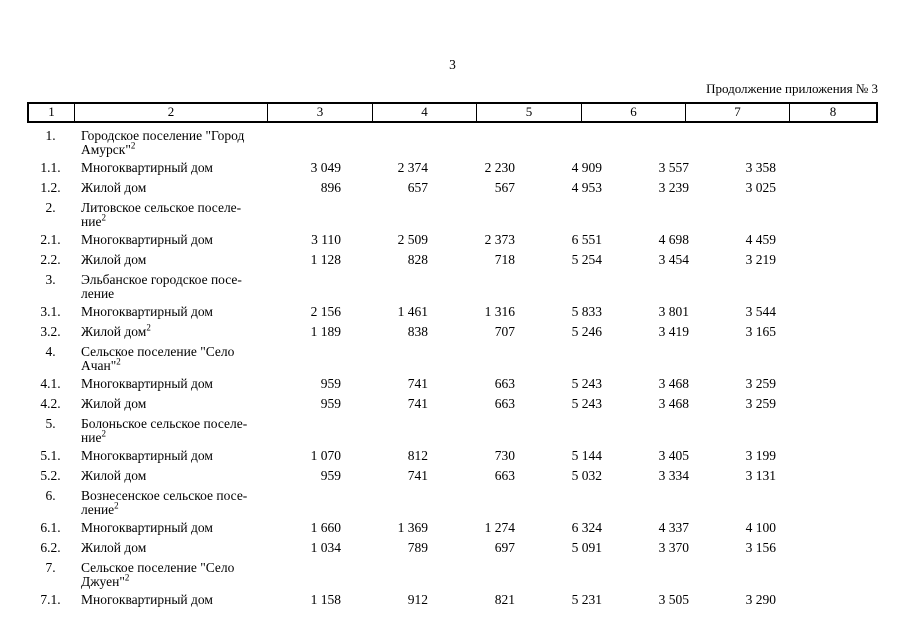 The width and height of the screenshot is (905, 640). I want to click on row-name: Болоньское сельское поселе-ние2, so click(164, 430).